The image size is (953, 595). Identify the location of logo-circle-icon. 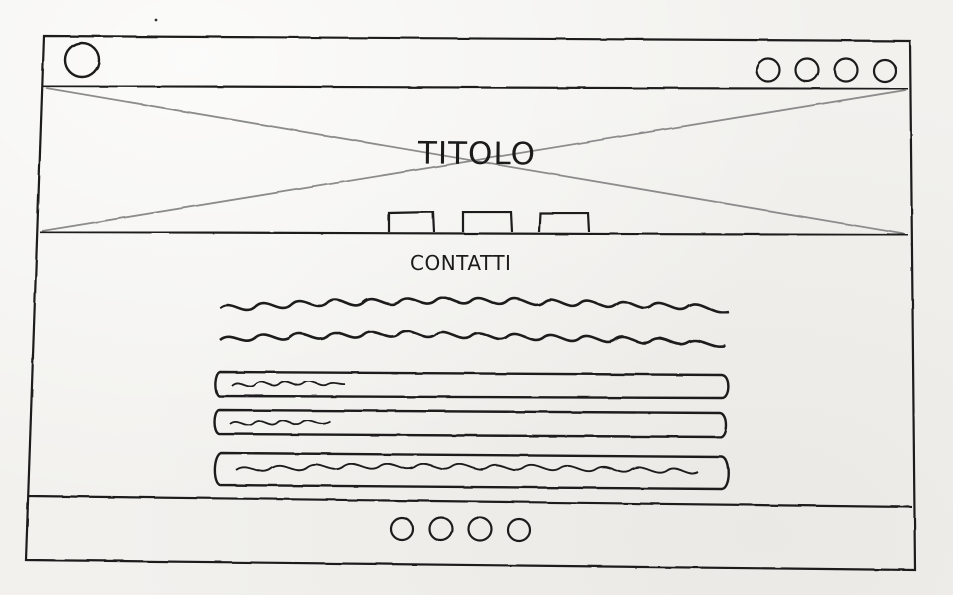
(82, 60).